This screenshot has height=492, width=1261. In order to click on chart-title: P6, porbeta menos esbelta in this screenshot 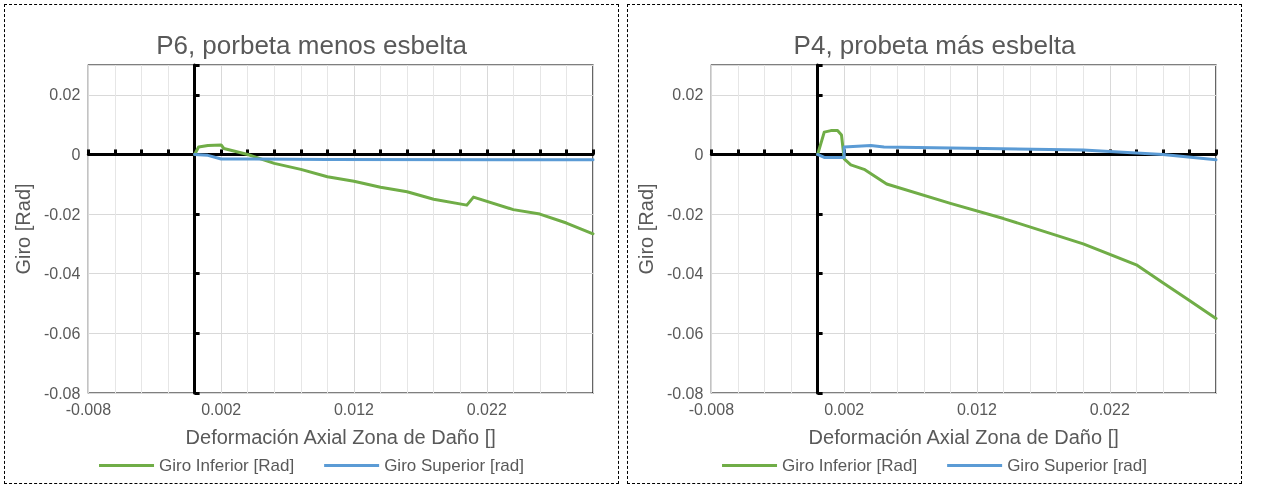, I will do `click(312, 45)`.